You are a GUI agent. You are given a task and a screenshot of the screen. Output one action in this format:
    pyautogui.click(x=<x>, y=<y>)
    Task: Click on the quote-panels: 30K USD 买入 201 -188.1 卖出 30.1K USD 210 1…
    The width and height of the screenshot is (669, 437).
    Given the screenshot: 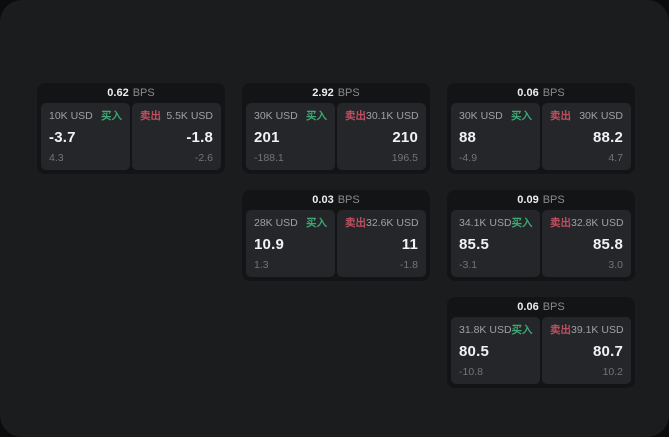 What is the action you would take?
    pyautogui.click(x=336, y=136)
    